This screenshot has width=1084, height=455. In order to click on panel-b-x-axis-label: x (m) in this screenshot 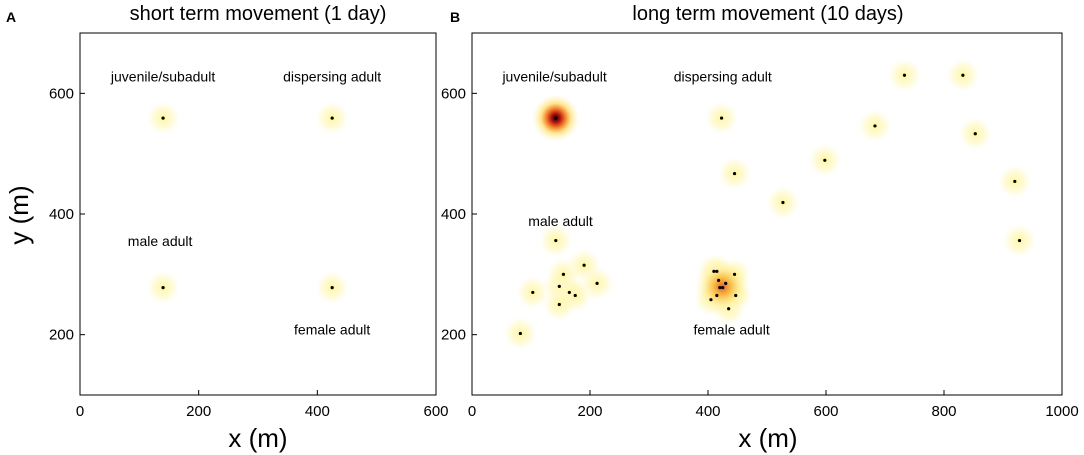, I will do `click(767, 438)`.